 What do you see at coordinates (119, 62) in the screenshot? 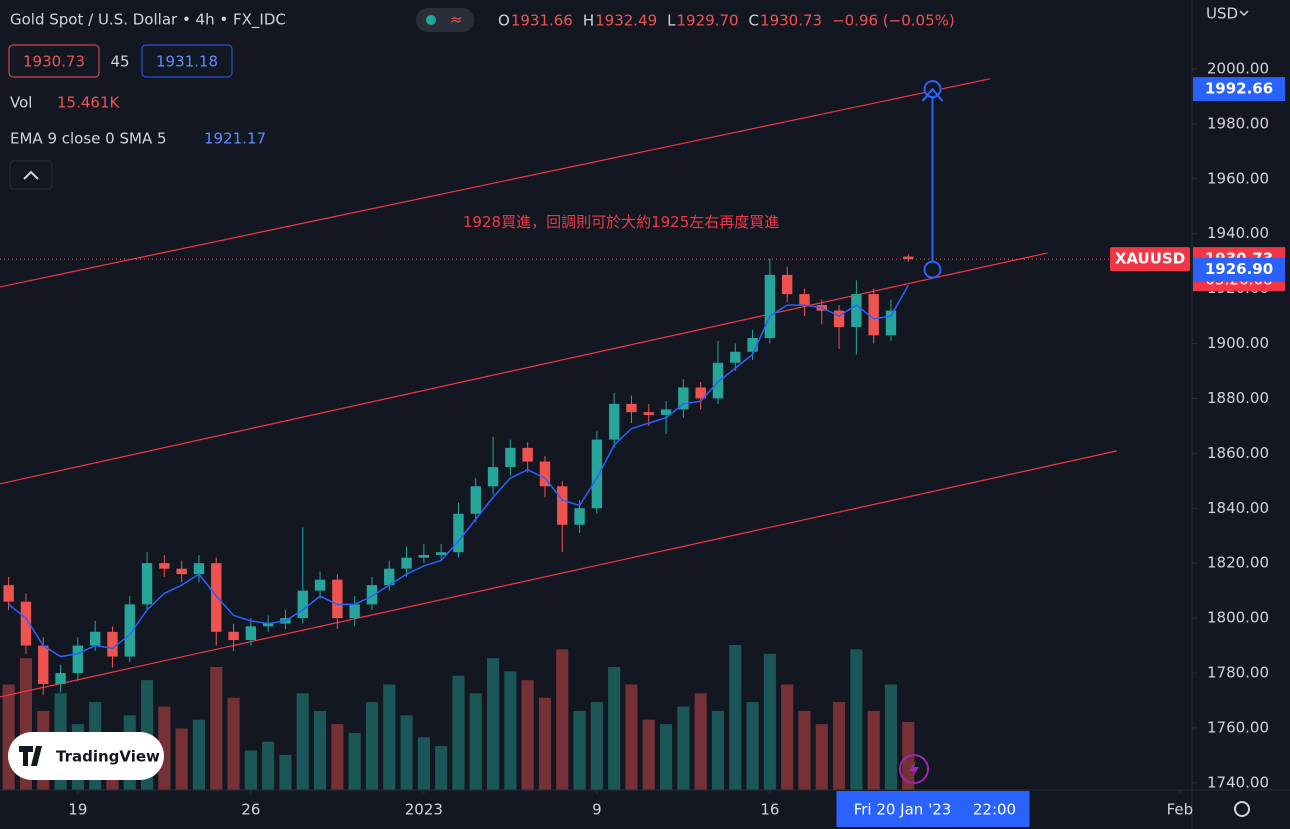
I see `spread: 45` at bounding box center [119, 62].